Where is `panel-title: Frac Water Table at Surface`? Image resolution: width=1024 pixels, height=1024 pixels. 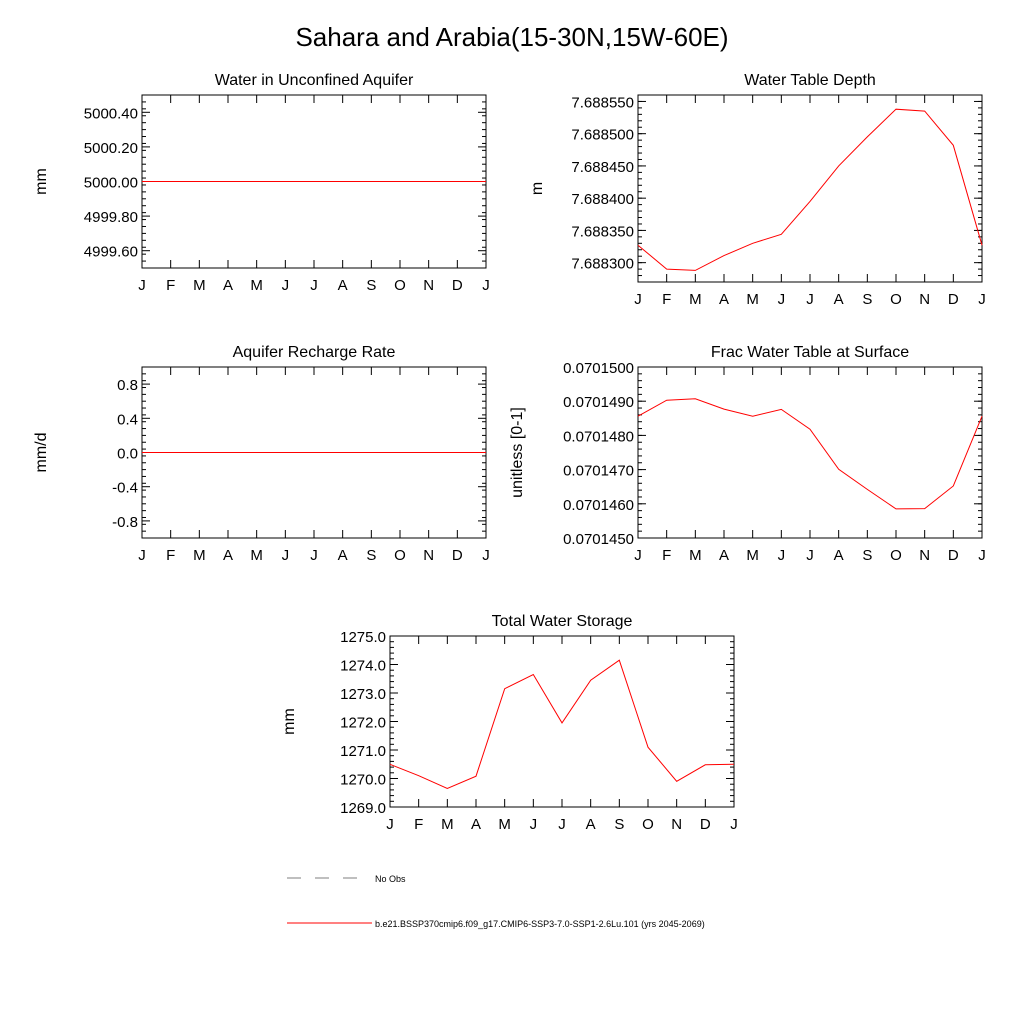
panel-title: Frac Water Table at Surface is located at coordinates (810, 352).